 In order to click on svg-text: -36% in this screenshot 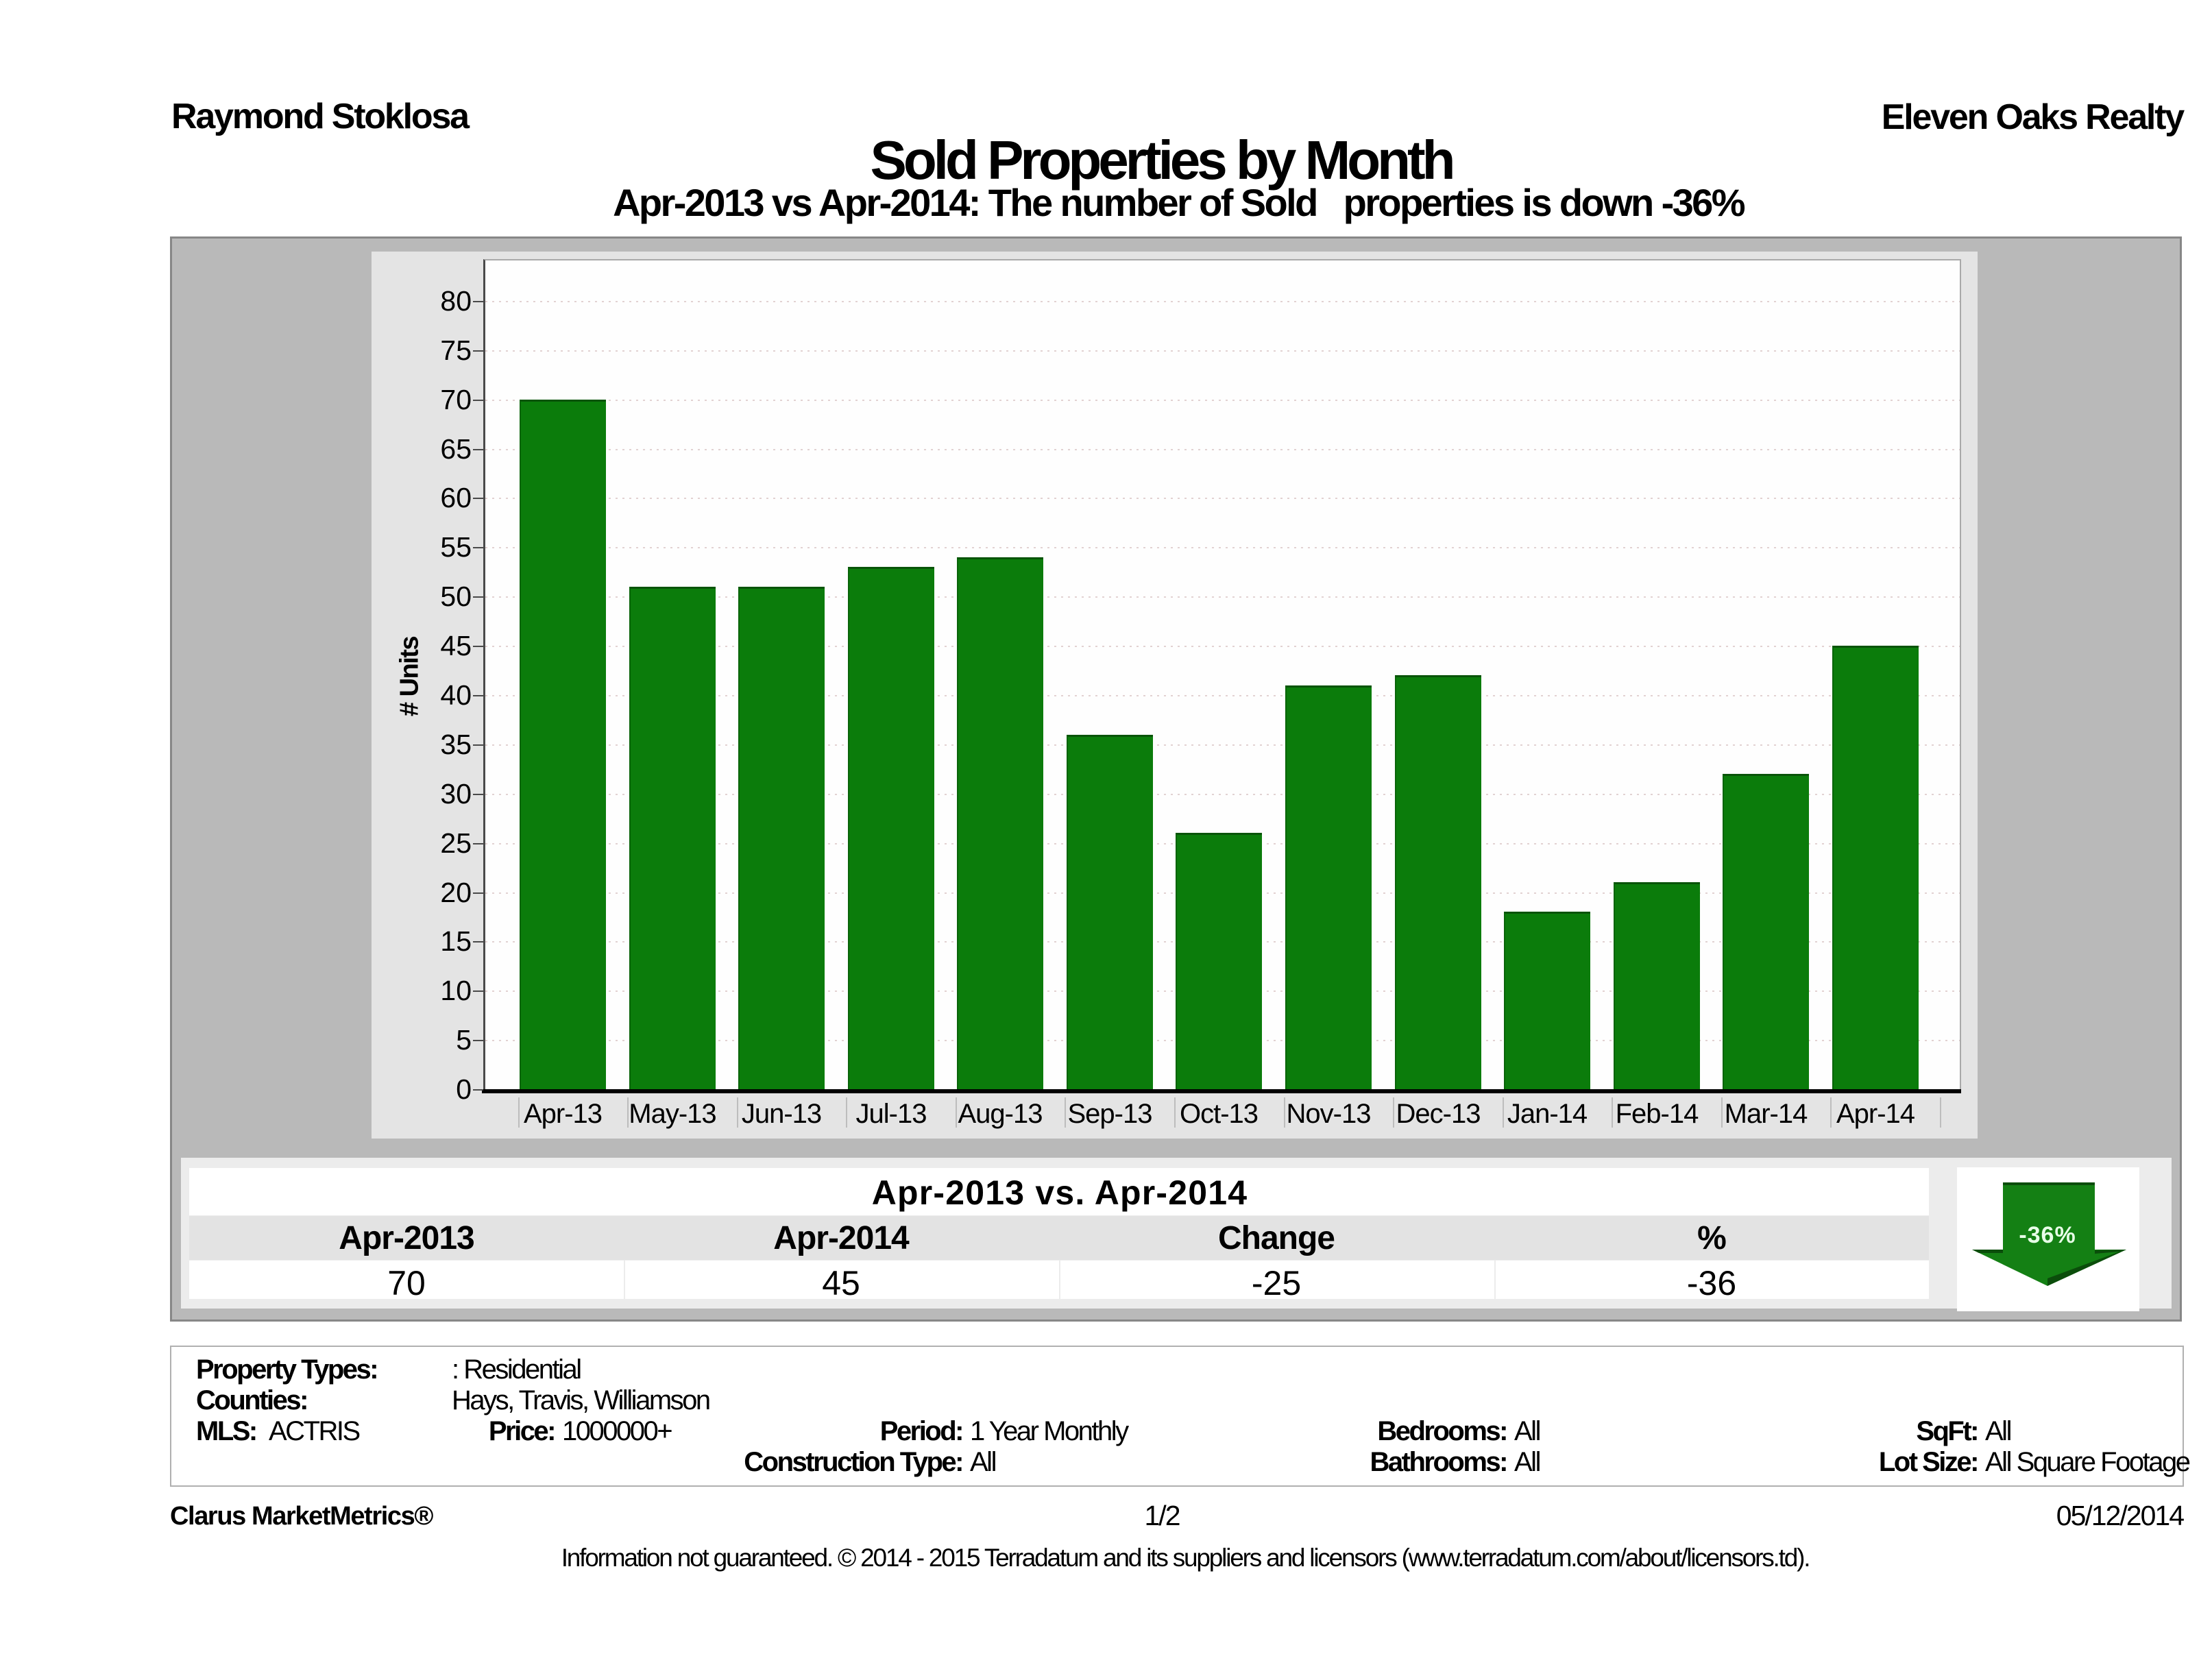, I will do `click(2048, 1235)`.